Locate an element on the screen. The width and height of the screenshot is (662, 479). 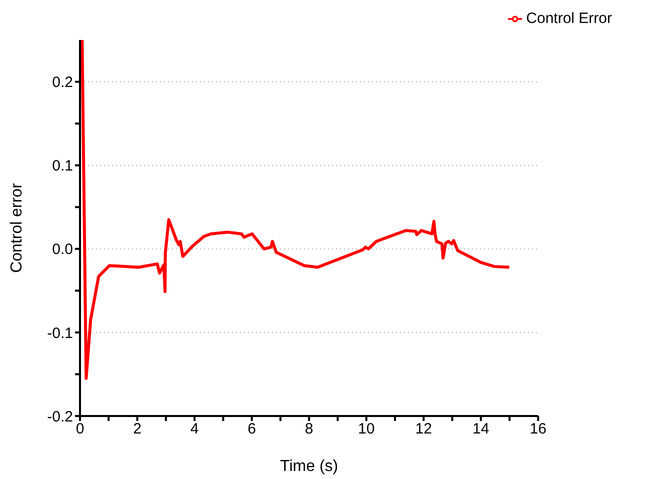
y-tick-label: -0.1 is located at coordinates (60, 333).